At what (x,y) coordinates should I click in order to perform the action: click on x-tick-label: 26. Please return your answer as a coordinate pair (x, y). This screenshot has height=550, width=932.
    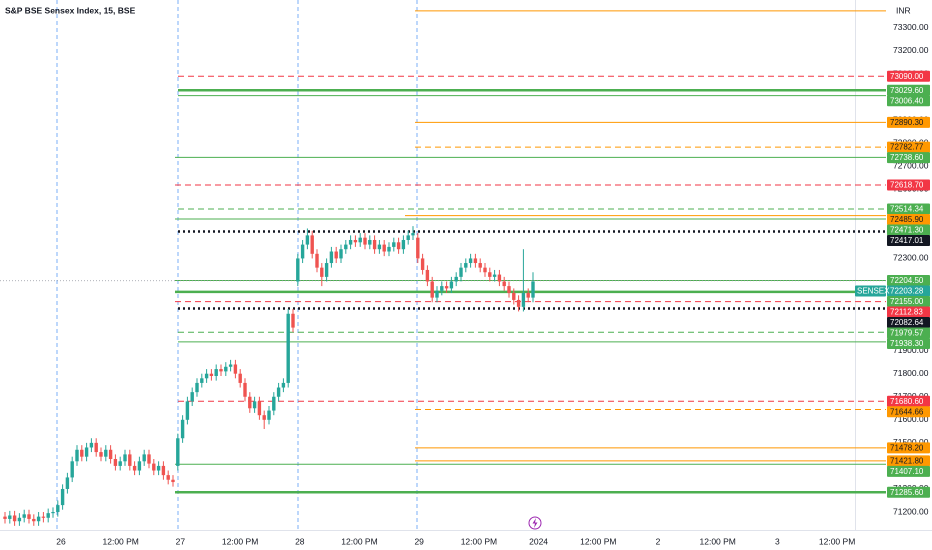
    Looking at the image, I should click on (61, 541).